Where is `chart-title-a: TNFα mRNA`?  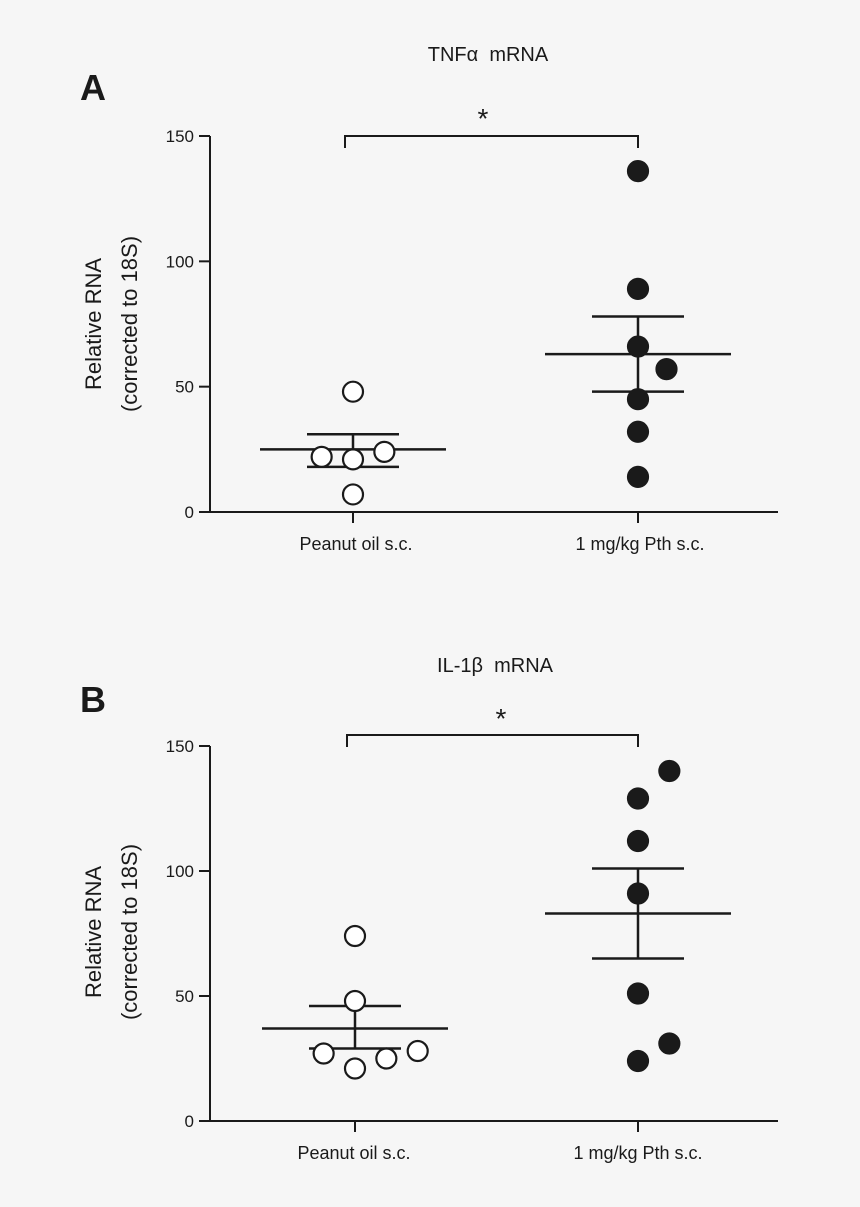 chart-title-a: TNFα mRNA is located at coordinates (488, 55).